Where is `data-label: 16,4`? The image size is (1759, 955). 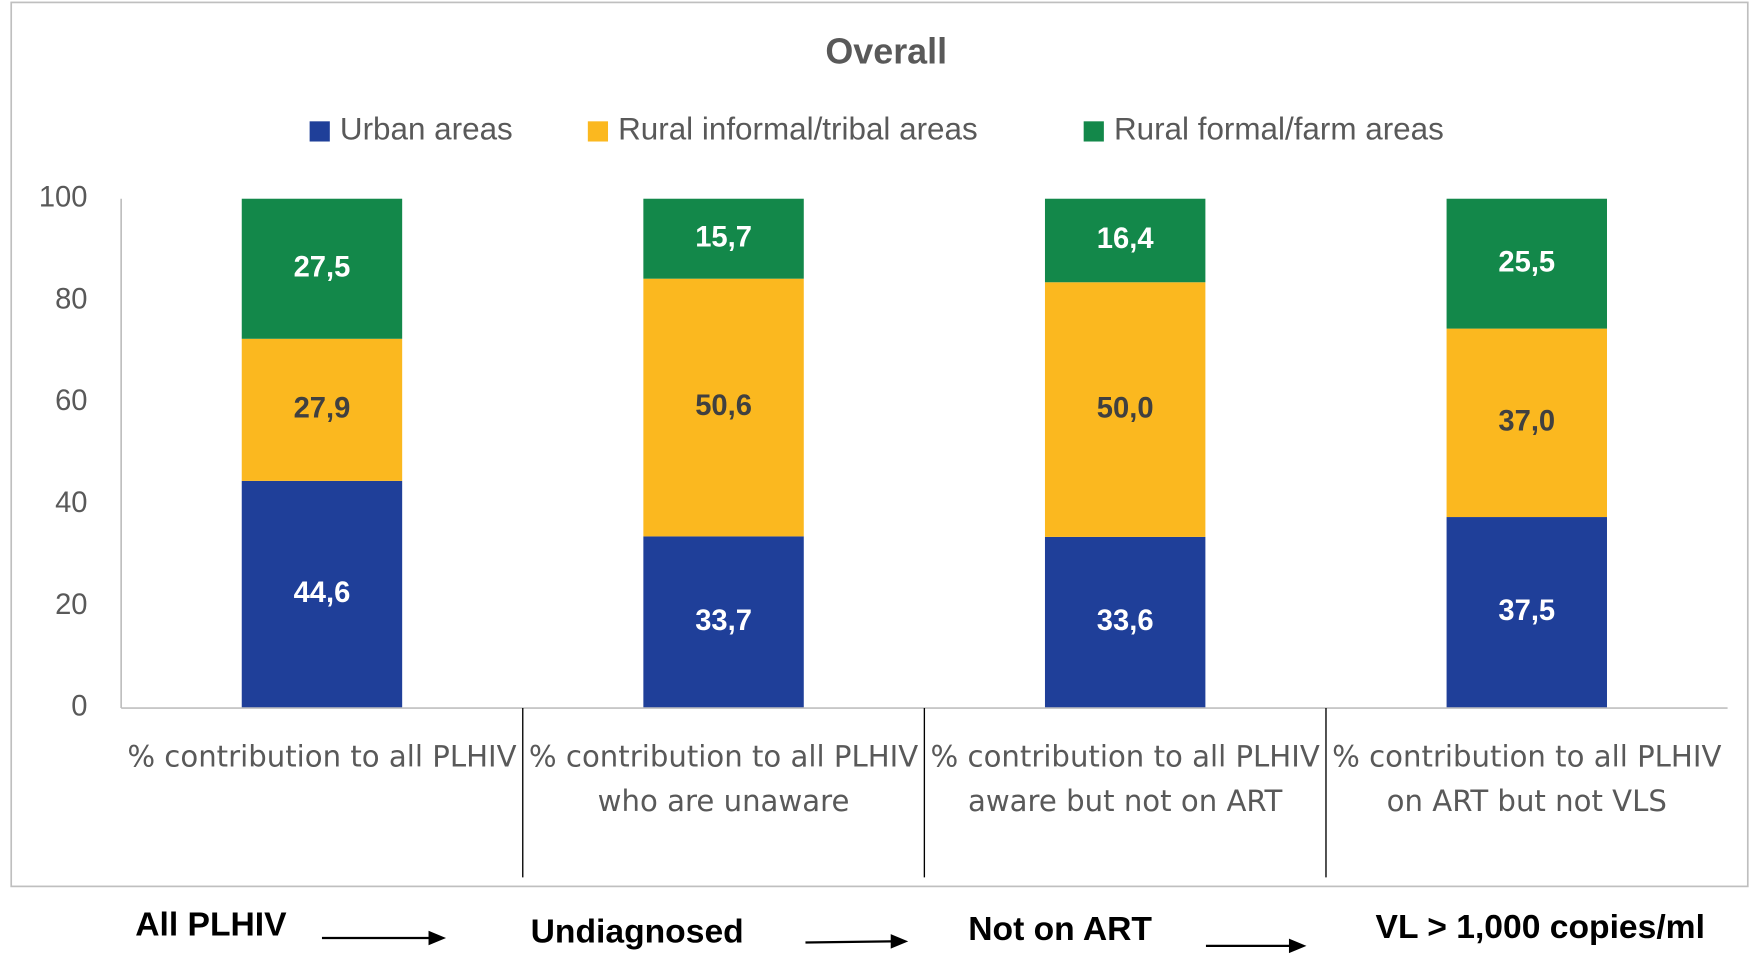
data-label: 16,4 is located at coordinates (1126, 239).